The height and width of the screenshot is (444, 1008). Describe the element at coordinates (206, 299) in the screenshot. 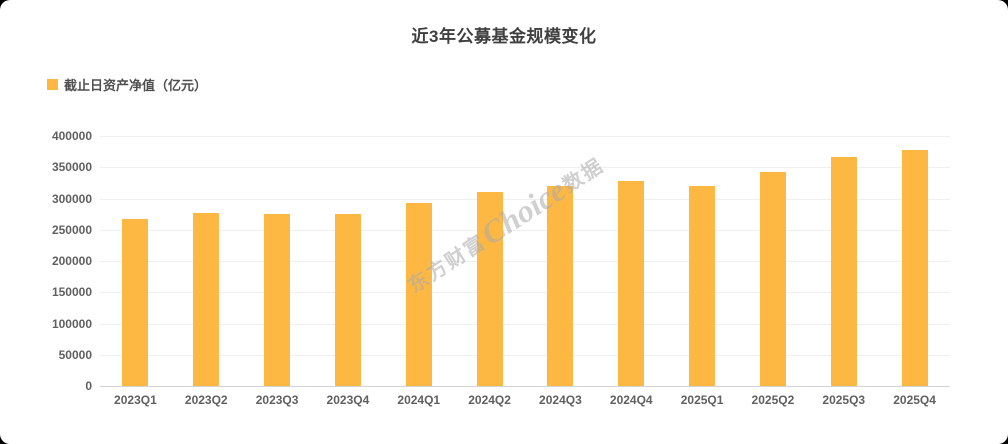

I see `bar-2023Q2` at that location.